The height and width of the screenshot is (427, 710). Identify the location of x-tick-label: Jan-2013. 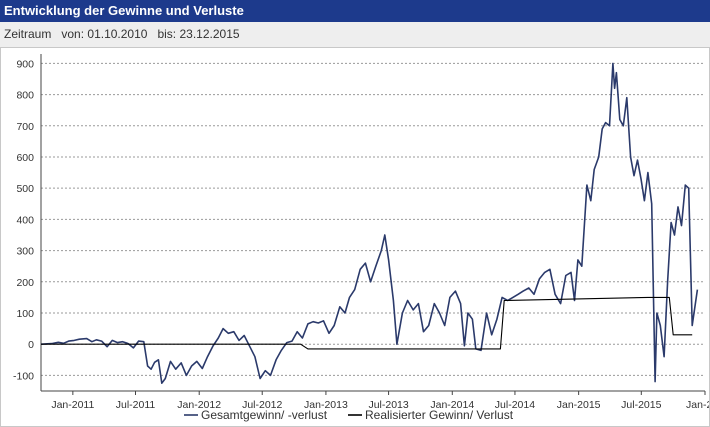
(326, 405).